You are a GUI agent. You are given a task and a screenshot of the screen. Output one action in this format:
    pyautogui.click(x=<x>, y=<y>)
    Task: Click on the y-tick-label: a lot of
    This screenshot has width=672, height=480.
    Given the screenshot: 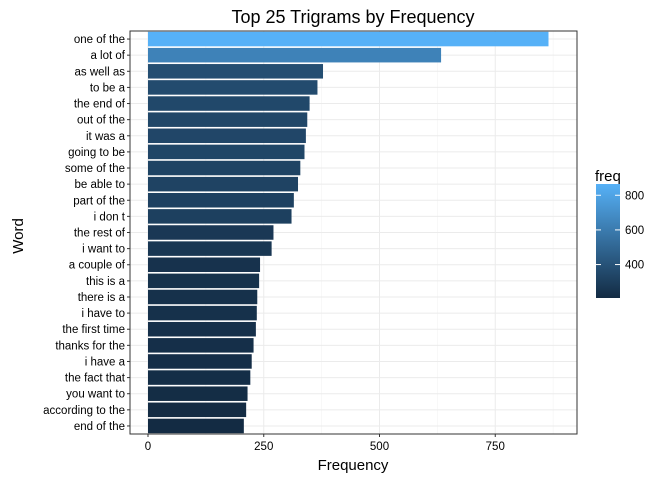 What is the action you would take?
    pyautogui.click(x=107, y=56)
    